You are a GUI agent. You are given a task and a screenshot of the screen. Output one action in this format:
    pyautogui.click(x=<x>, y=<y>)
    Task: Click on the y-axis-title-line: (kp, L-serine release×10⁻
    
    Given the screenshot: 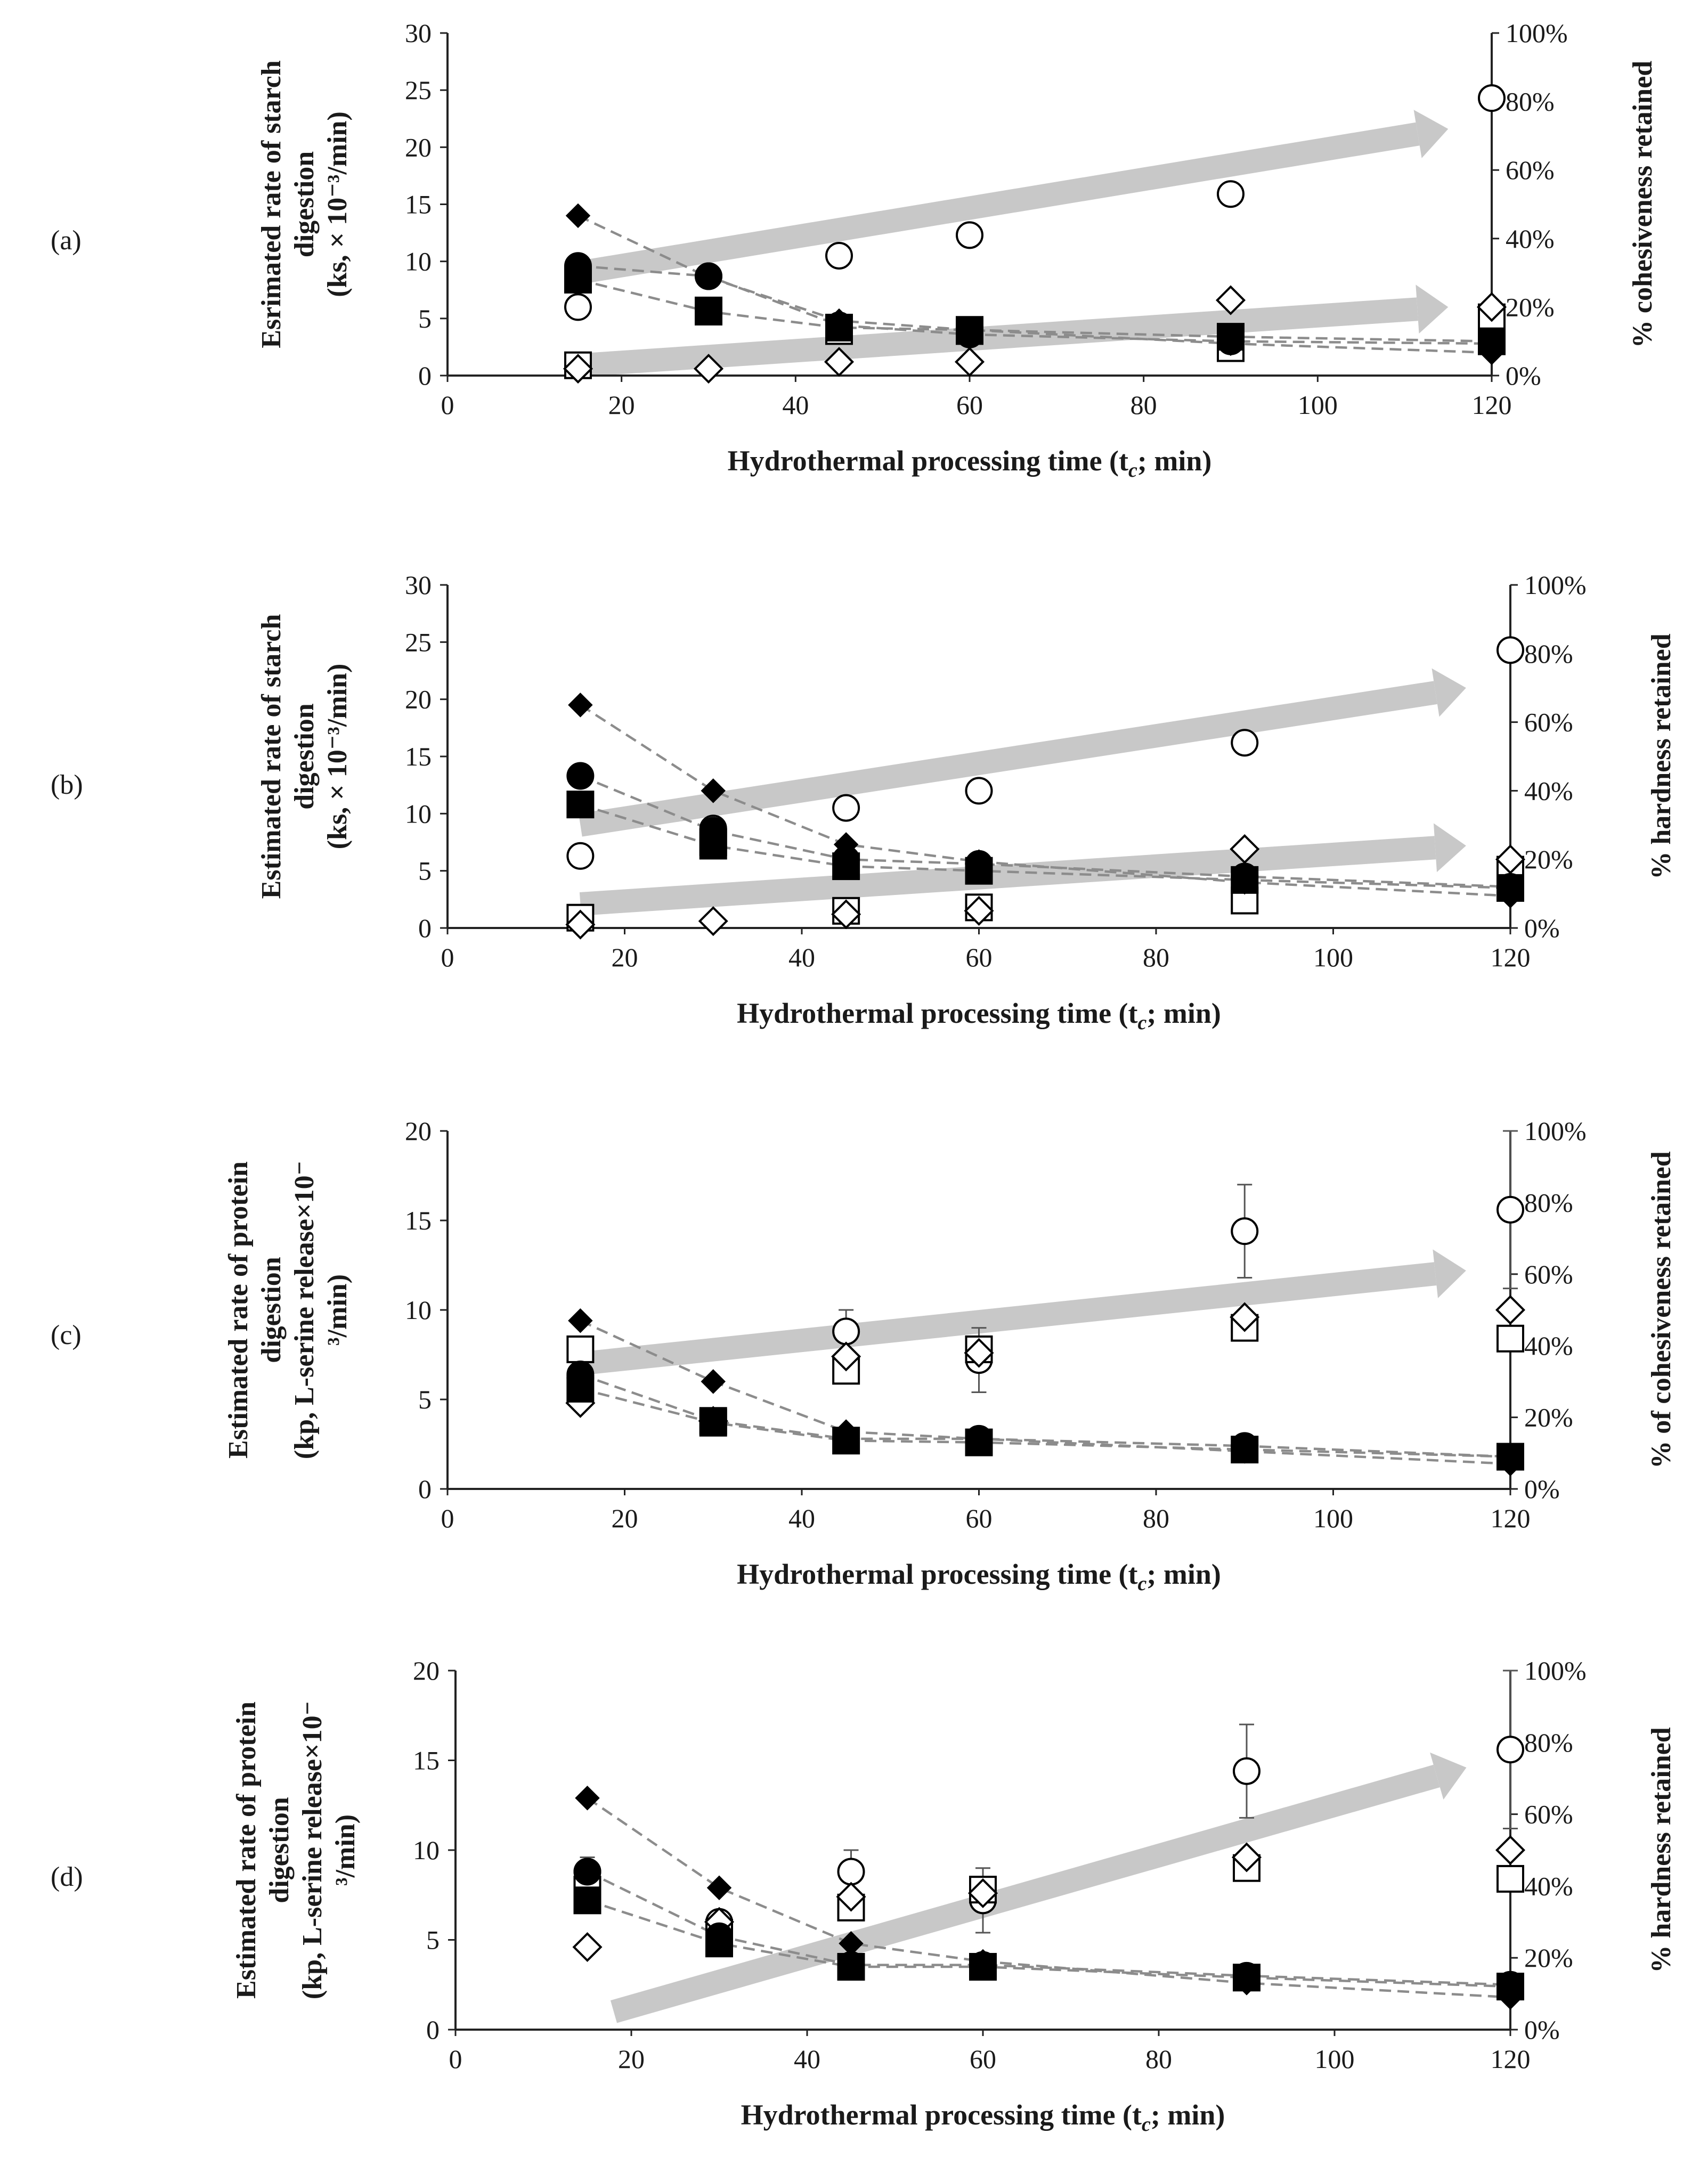 What is the action you would take?
    pyautogui.click(x=312, y=1850)
    